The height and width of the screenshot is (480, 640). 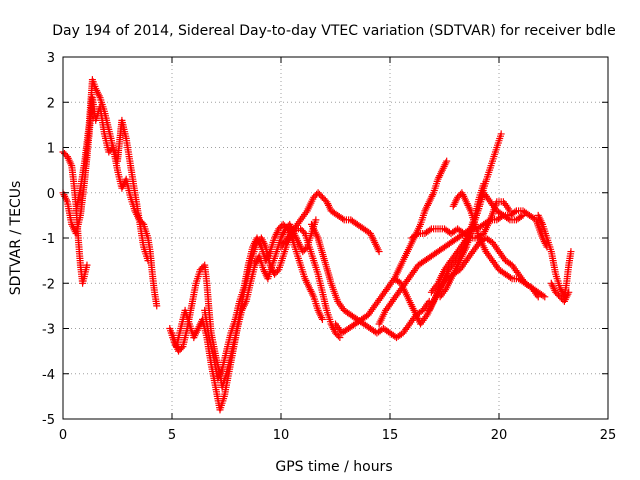 What do you see at coordinates (51, 103) in the screenshot?
I see `y-tick-label-7: 2` at bounding box center [51, 103].